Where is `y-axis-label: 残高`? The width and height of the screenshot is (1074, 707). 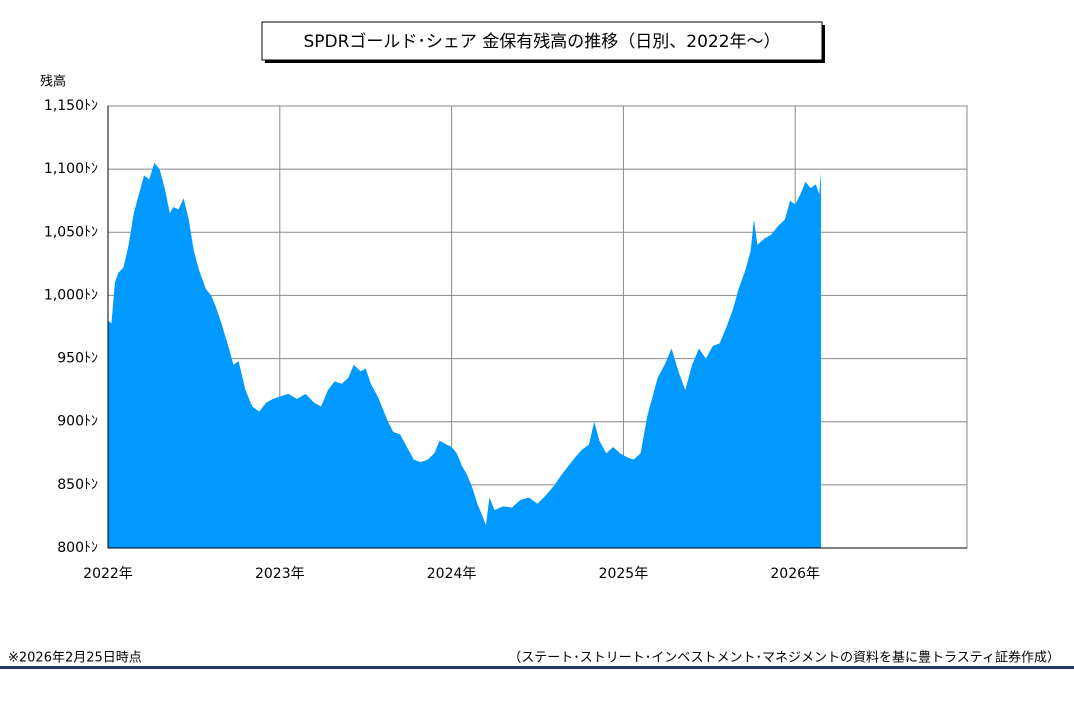 y-axis-label: 残高 is located at coordinates (53, 82).